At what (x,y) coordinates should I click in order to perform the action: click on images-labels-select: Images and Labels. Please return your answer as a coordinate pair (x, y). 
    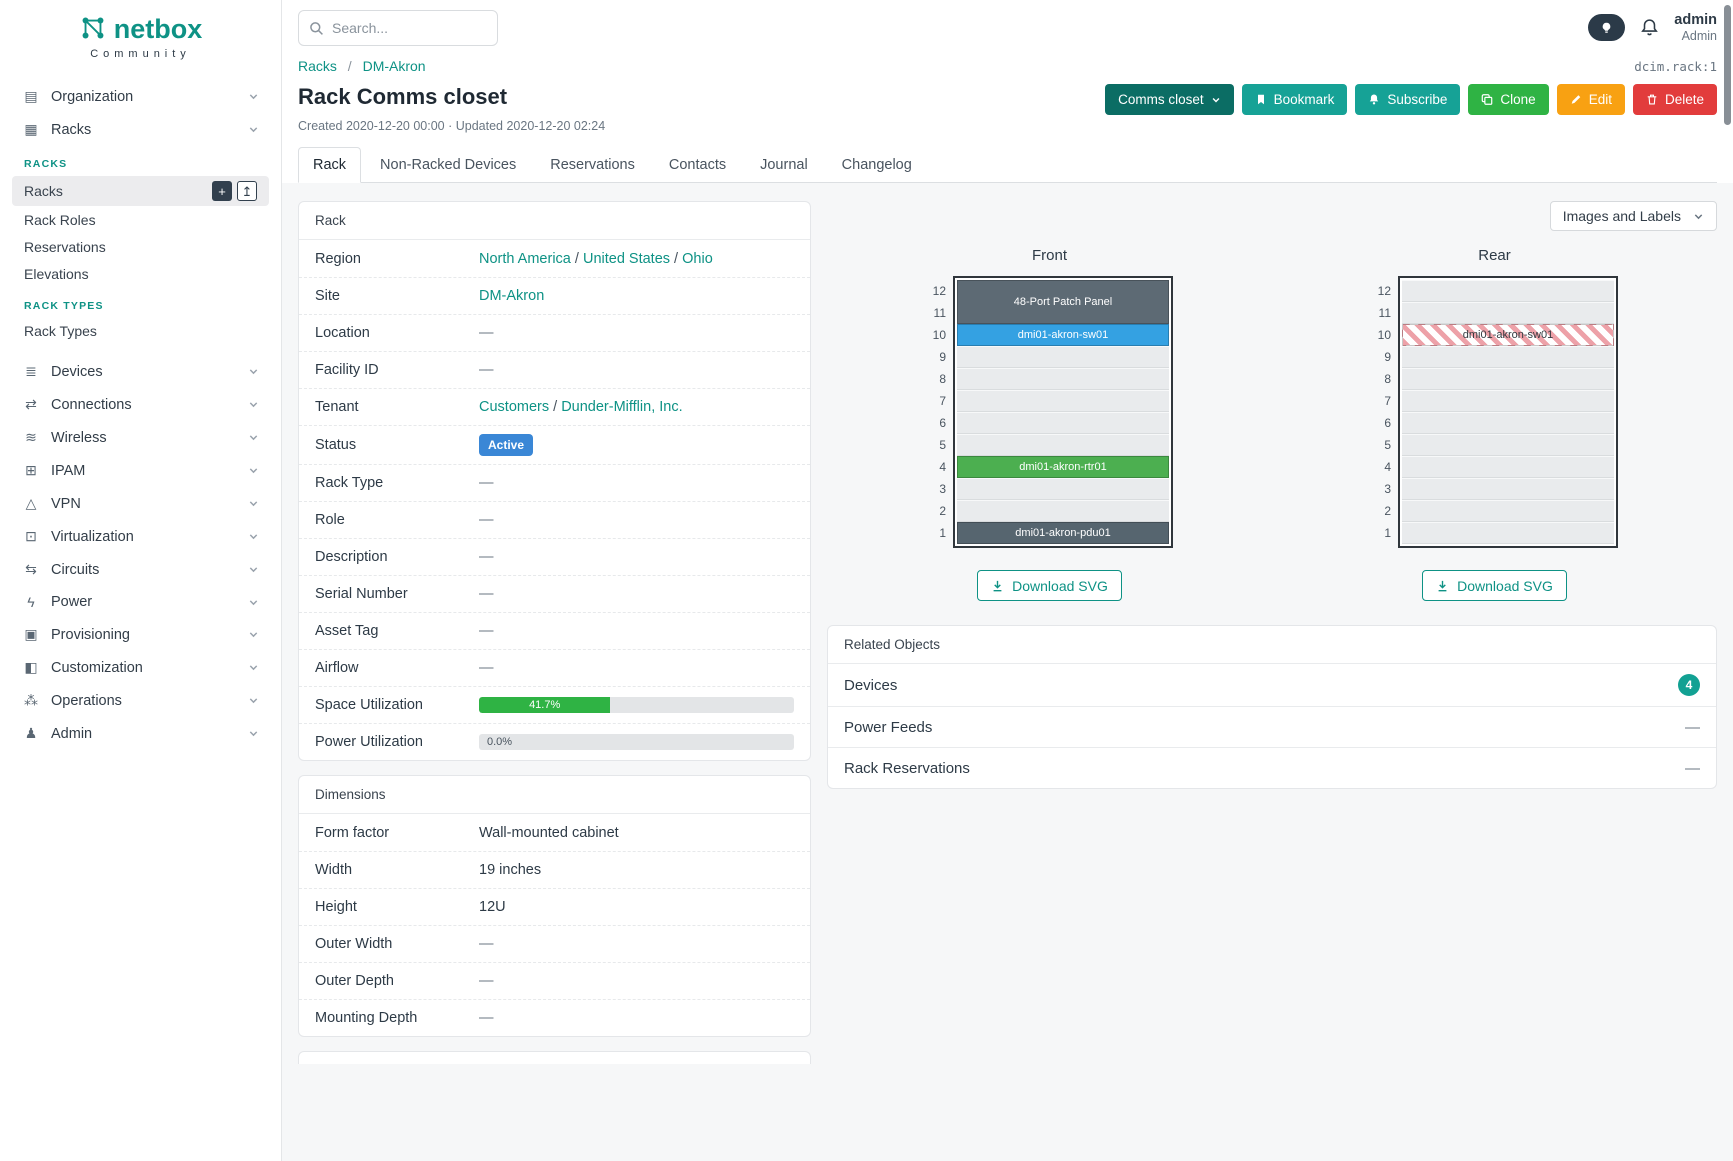
    Looking at the image, I should click on (1633, 216).